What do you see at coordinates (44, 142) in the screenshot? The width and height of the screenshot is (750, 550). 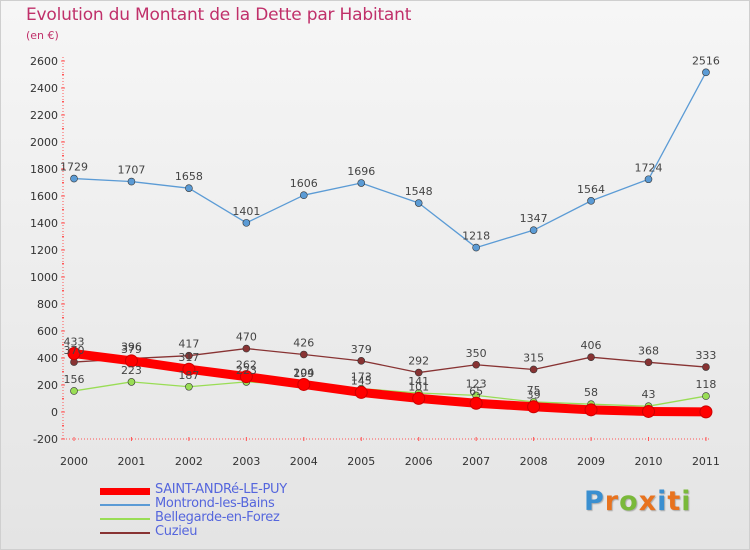 I see `y-tick-label: 2000` at bounding box center [44, 142].